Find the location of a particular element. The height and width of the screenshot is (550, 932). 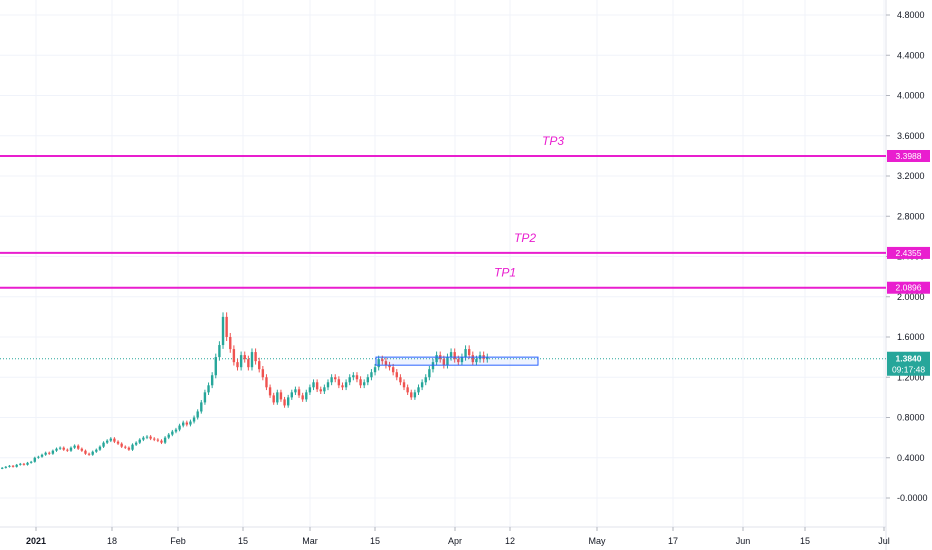

time-axis: 2021 18 Feb 15 Mar 15 Apr 12 May 17 Jun 15 Jul is located at coordinates (458, 536).